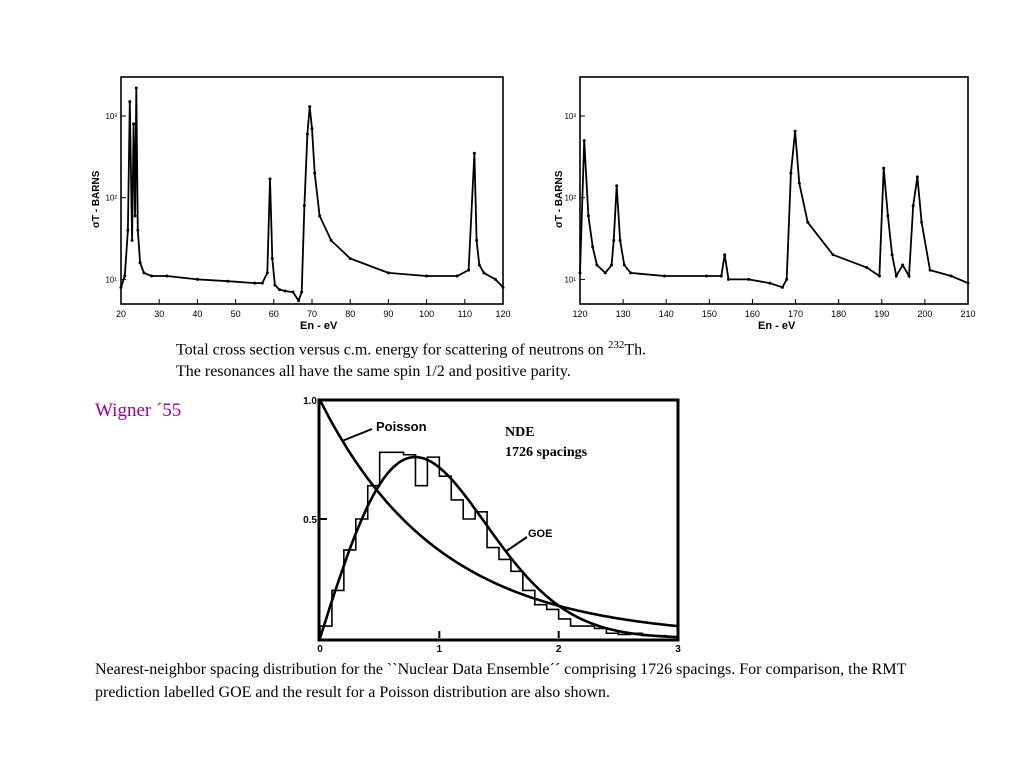 The height and width of the screenshot is (768, 1024). What do you see at coordinates (121, 314) in the screenshot?
I see `x-tick-label: 20` at bounding box center [121, 314].